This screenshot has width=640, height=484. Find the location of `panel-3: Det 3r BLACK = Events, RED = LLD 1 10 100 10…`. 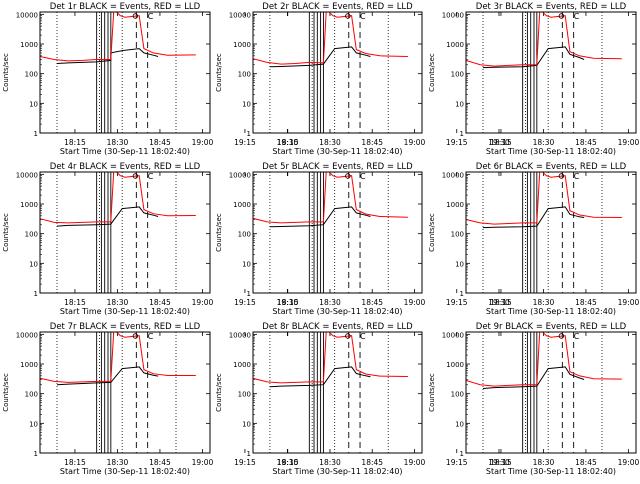

panel-3: Det 3r BLACK = Events, RED = LLD 1 10 100 10… is located at coordinates (533, 79).